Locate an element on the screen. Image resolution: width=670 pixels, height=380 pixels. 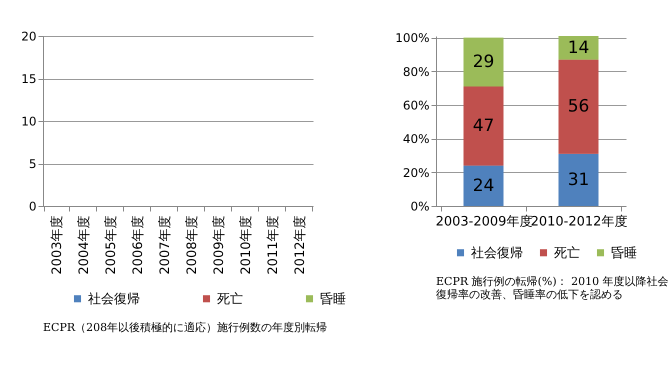
x-tick-label: 2009年度 is located at coordinates (219, 245).